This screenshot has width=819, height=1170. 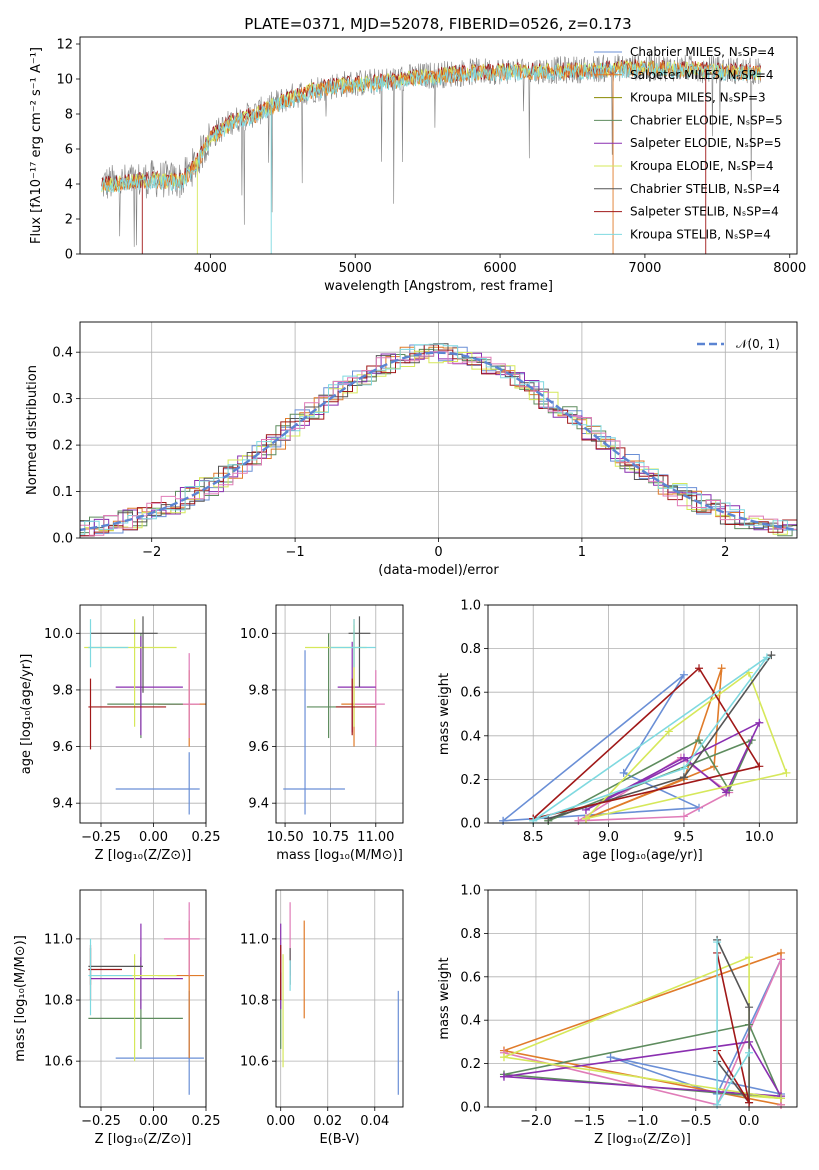 I want to click on legend-entry: Salpeter MILES, NₛSP=4, so click(x=702, y=75).